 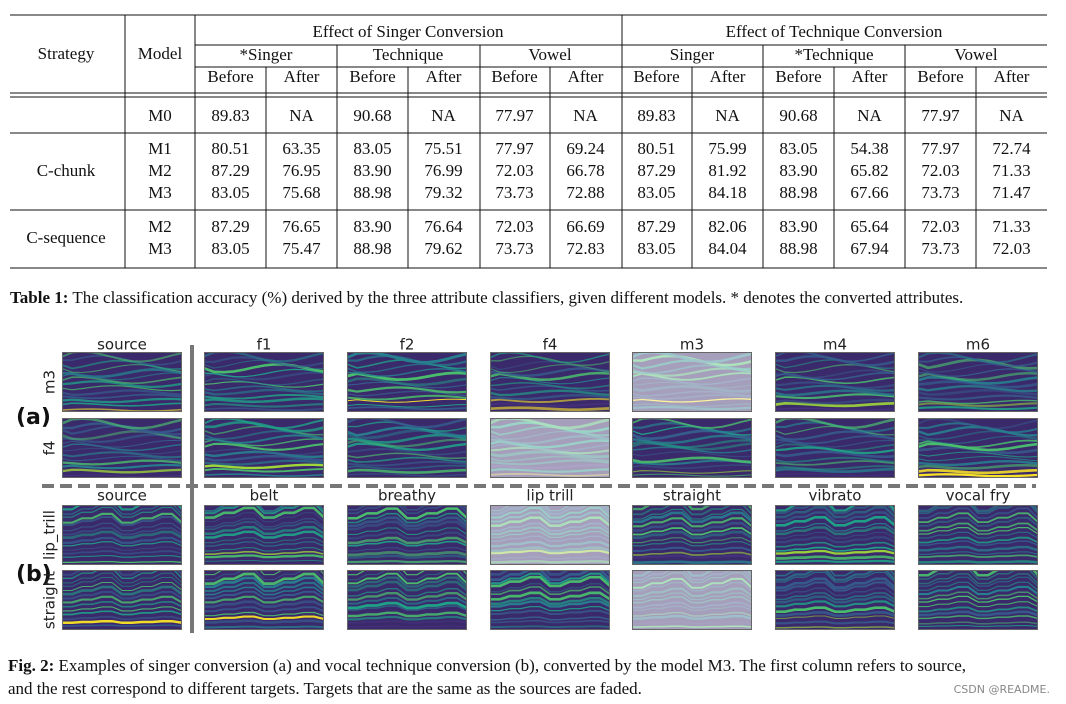 What do you see at coordinates (585, 192) in the screenshot?
I see `value-cell: 72.88` at bounding box center [585, 192].